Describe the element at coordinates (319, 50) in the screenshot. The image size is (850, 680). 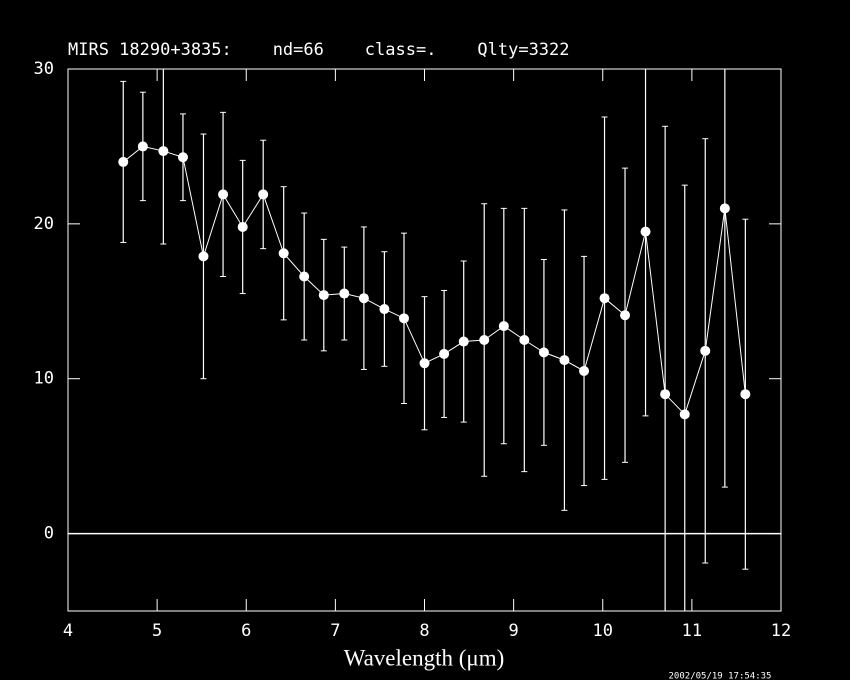
I see `chart-title: MIRS 18290+3835: nd=66 class=. Qlty=3322` at that location.